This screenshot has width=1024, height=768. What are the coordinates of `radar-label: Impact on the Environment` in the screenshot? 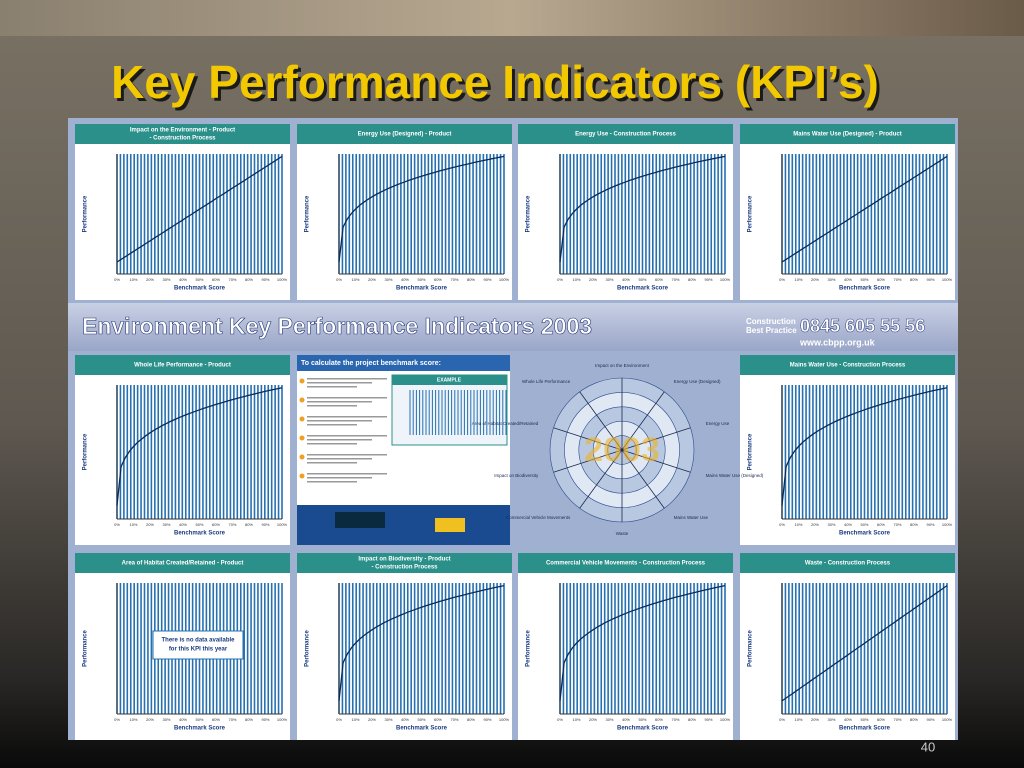 It's located at (622, 365).